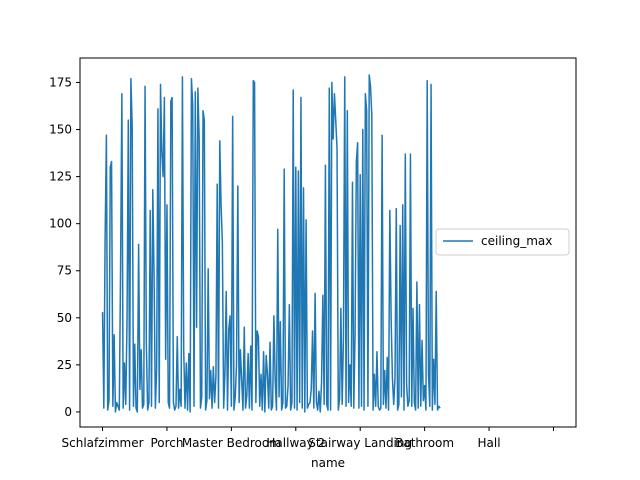 Image resolution: width=640 pixels, height=480 pixels. What do you see at coordinates (103, 443) in the screenshot?
I see `x-tick-label: Schlafzimmer` at bounding box center [103, 443].